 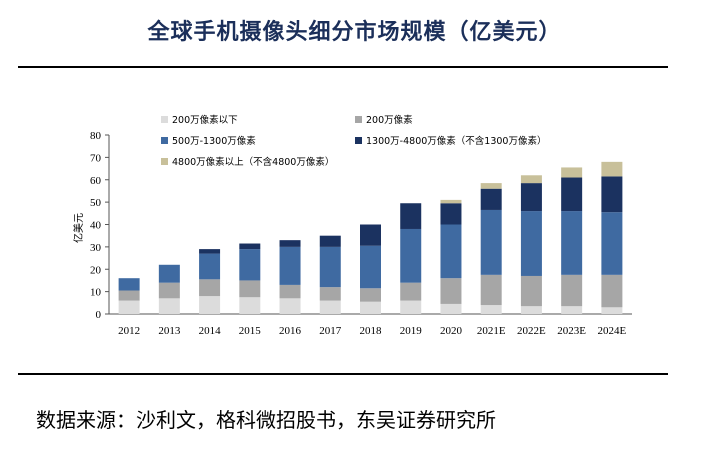 I want to click on x-tick-label: 2018, so click(x=371, y=331).